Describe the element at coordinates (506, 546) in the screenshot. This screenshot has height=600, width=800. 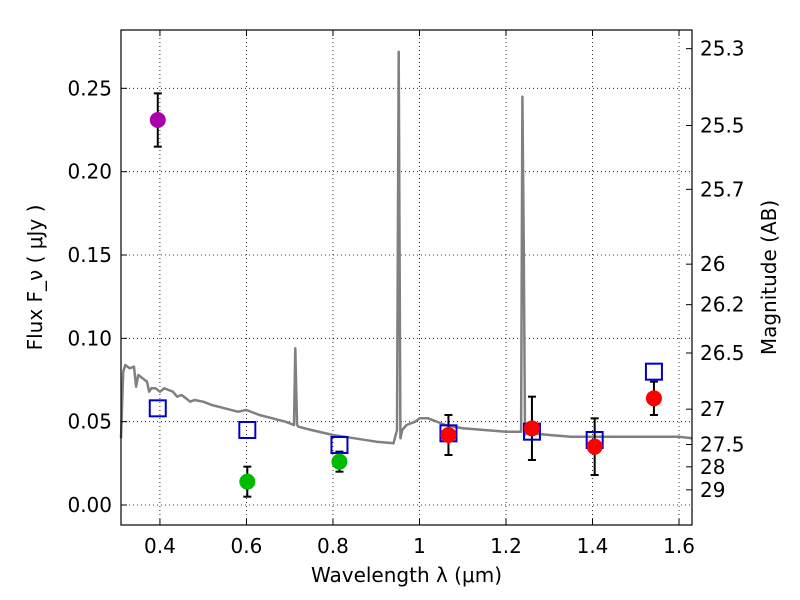
I see `x-tick-label: 1.2` at that location.